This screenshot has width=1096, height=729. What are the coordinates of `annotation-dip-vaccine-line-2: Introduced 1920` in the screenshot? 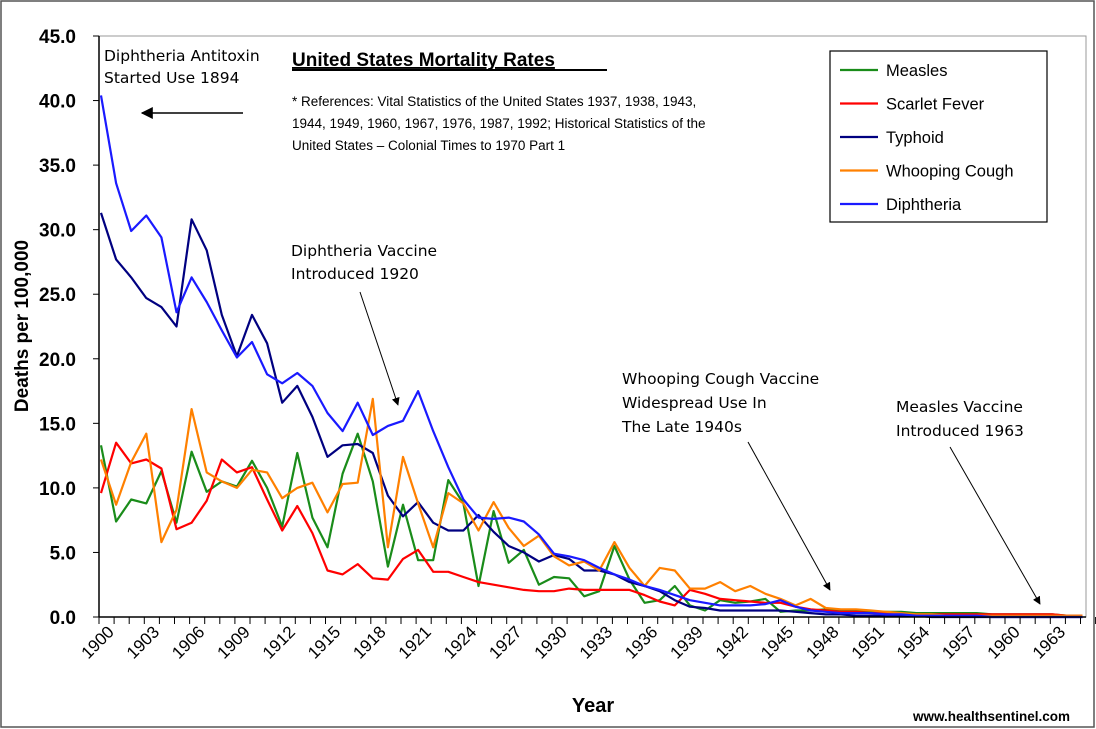 It's located at (355, 274).